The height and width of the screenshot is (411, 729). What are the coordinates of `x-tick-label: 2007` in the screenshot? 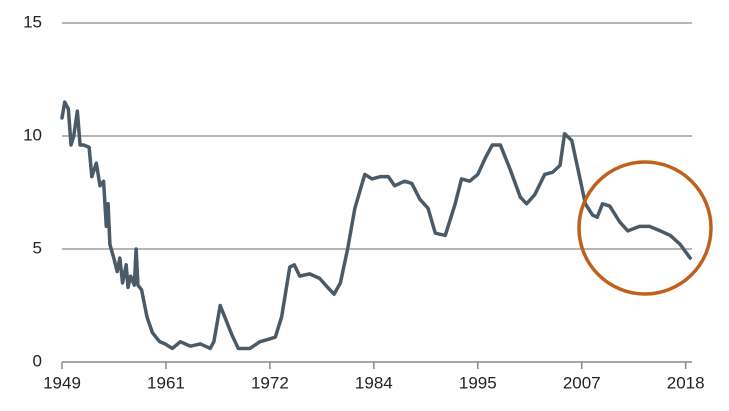 It's located at (582, 382).